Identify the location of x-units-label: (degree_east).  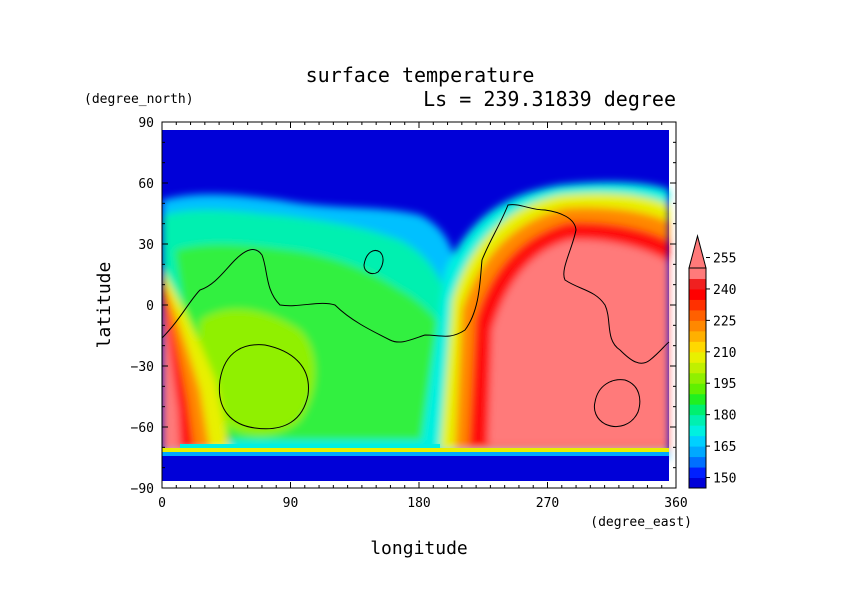
(641, 522).